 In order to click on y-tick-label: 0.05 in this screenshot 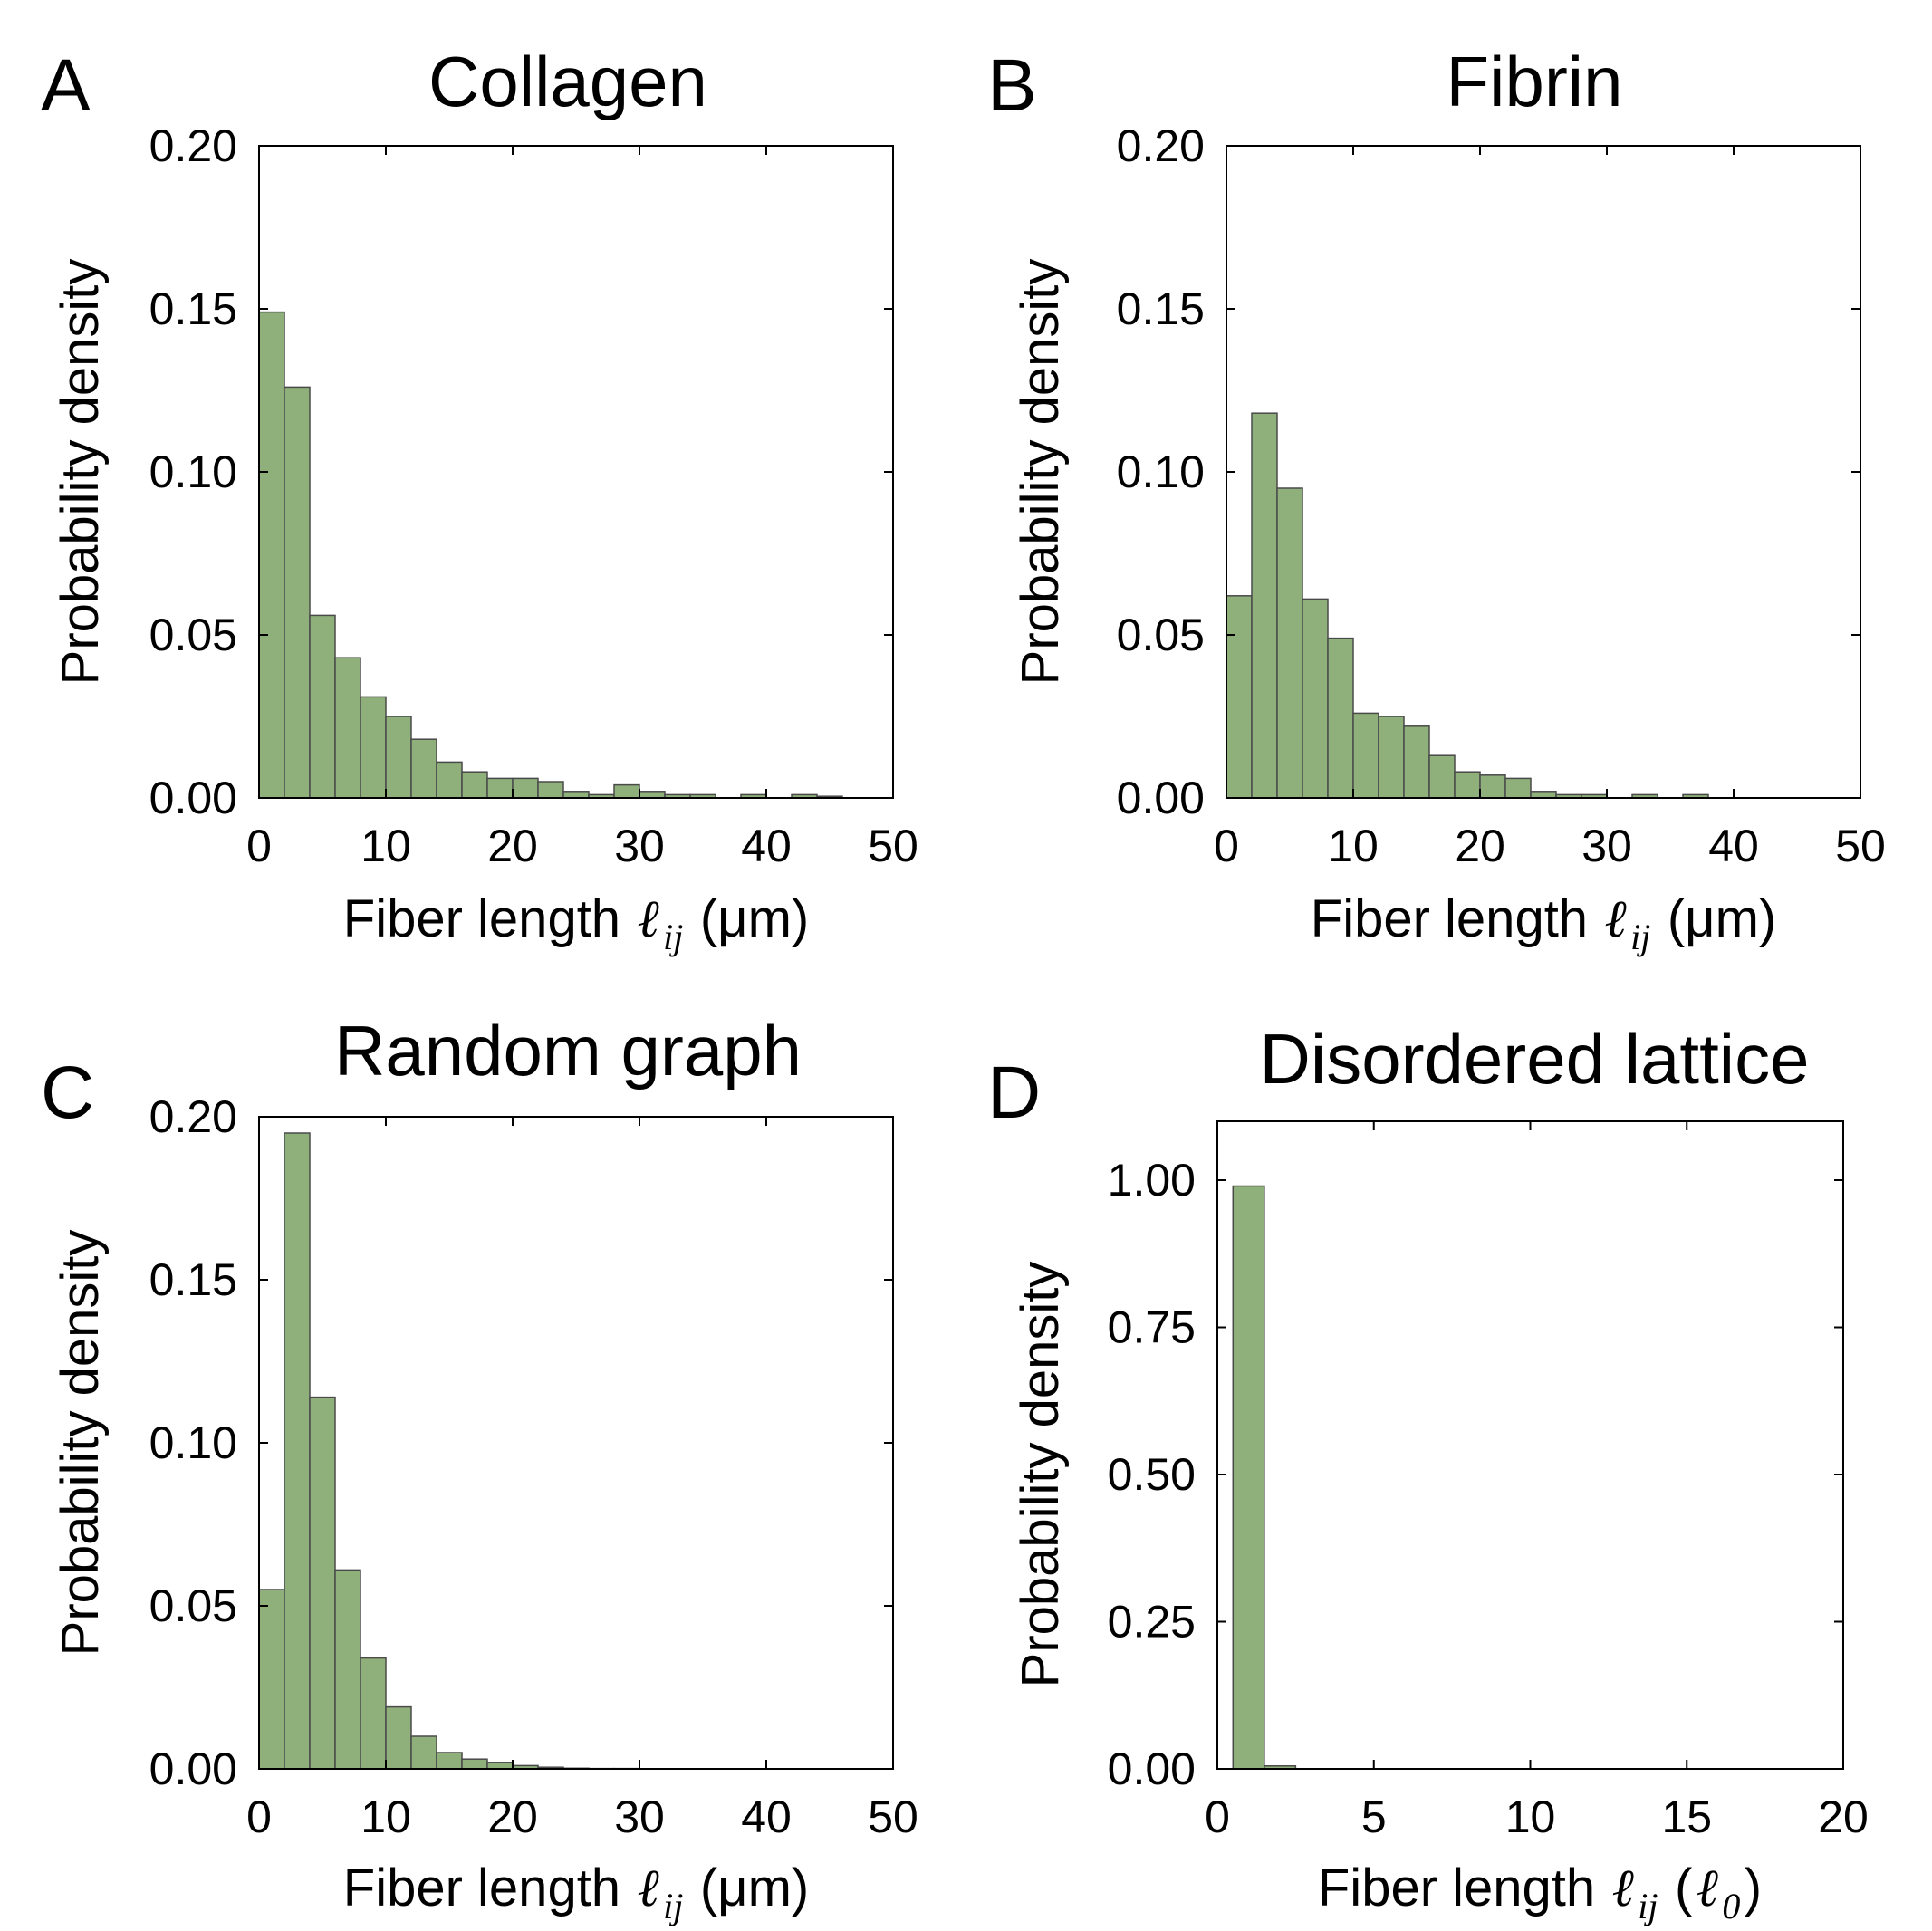, I will do `click(193, 635)`.